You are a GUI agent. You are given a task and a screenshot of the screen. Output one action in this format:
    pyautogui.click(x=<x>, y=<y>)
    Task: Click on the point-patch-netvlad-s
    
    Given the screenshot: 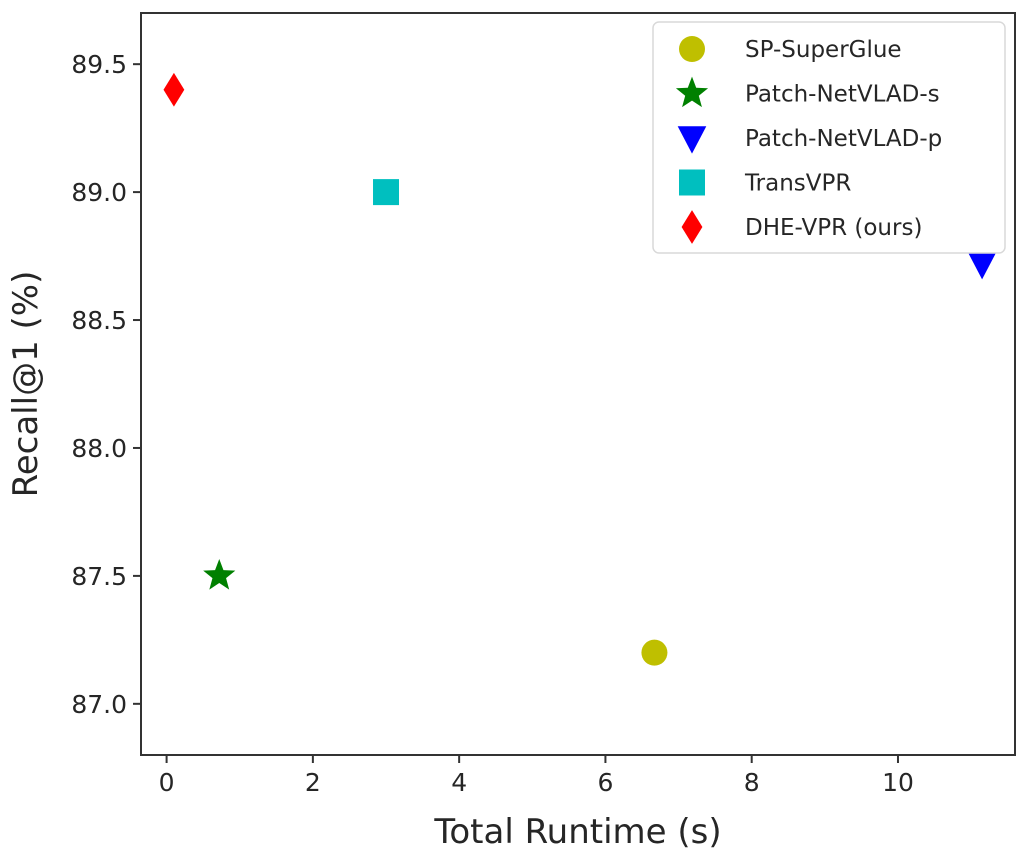 What is the action you would take?
    pyautogui.click(x=219, y=574)
    